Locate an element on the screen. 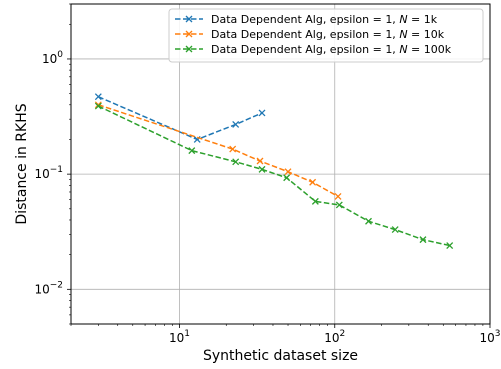 The image size is (501, 369). legend-entry: Data Dependent Alg, epsilon = 1, N = 10k is located at coordinates (310, 34).